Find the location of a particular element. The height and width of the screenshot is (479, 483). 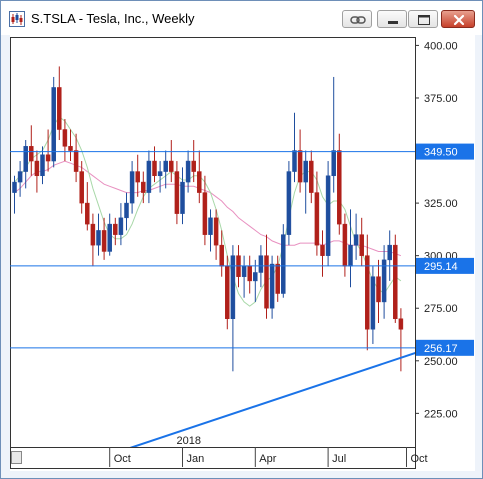

y-tick-label: 325.00 is located at coordinates (441, 204).